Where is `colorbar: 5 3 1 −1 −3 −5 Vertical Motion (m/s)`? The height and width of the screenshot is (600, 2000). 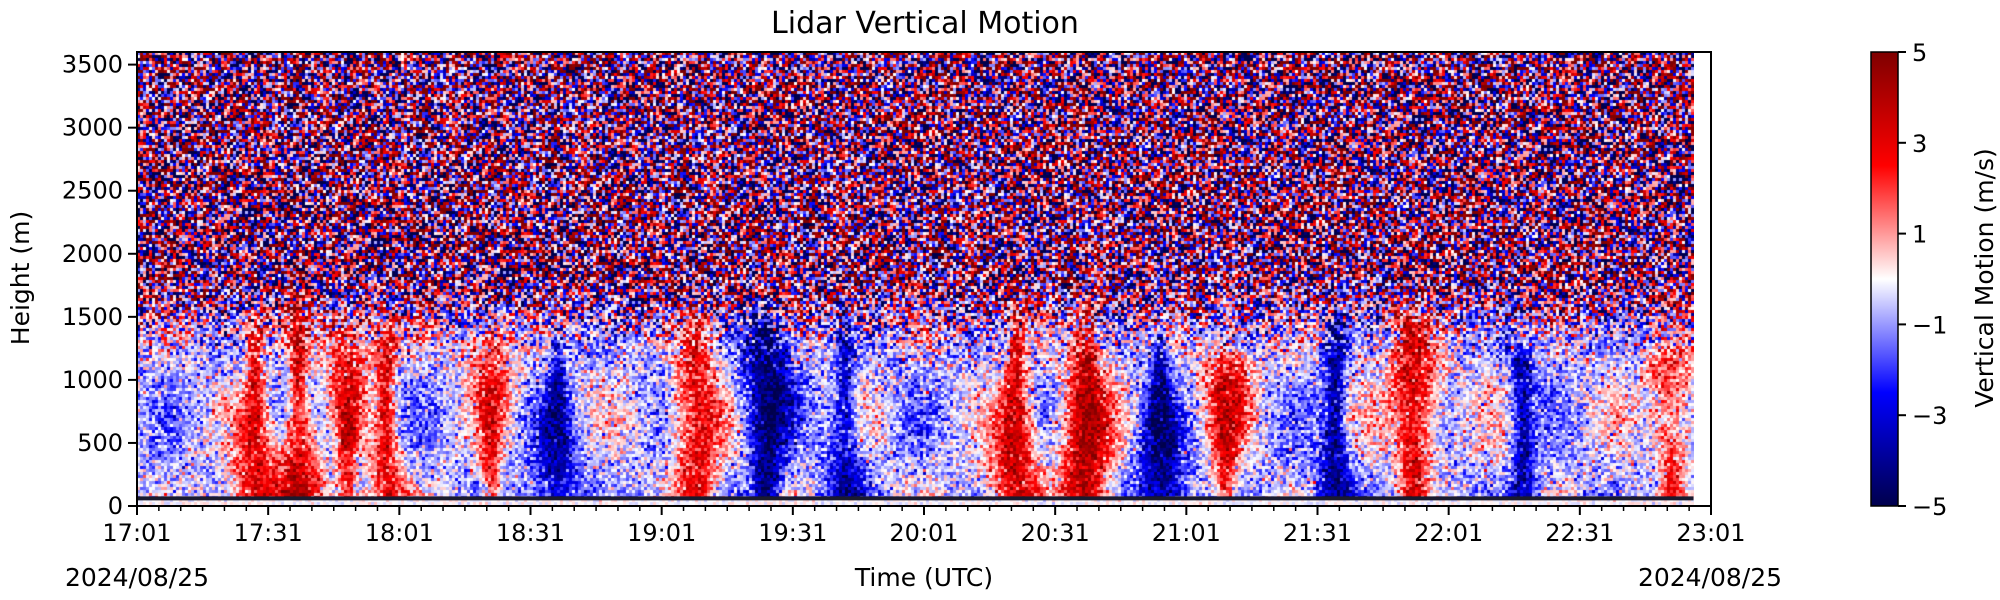
colorbar: 5 3 1 −1 −3 −5 Vertical Motion (m/s) is located at coordinates (1934, 280).